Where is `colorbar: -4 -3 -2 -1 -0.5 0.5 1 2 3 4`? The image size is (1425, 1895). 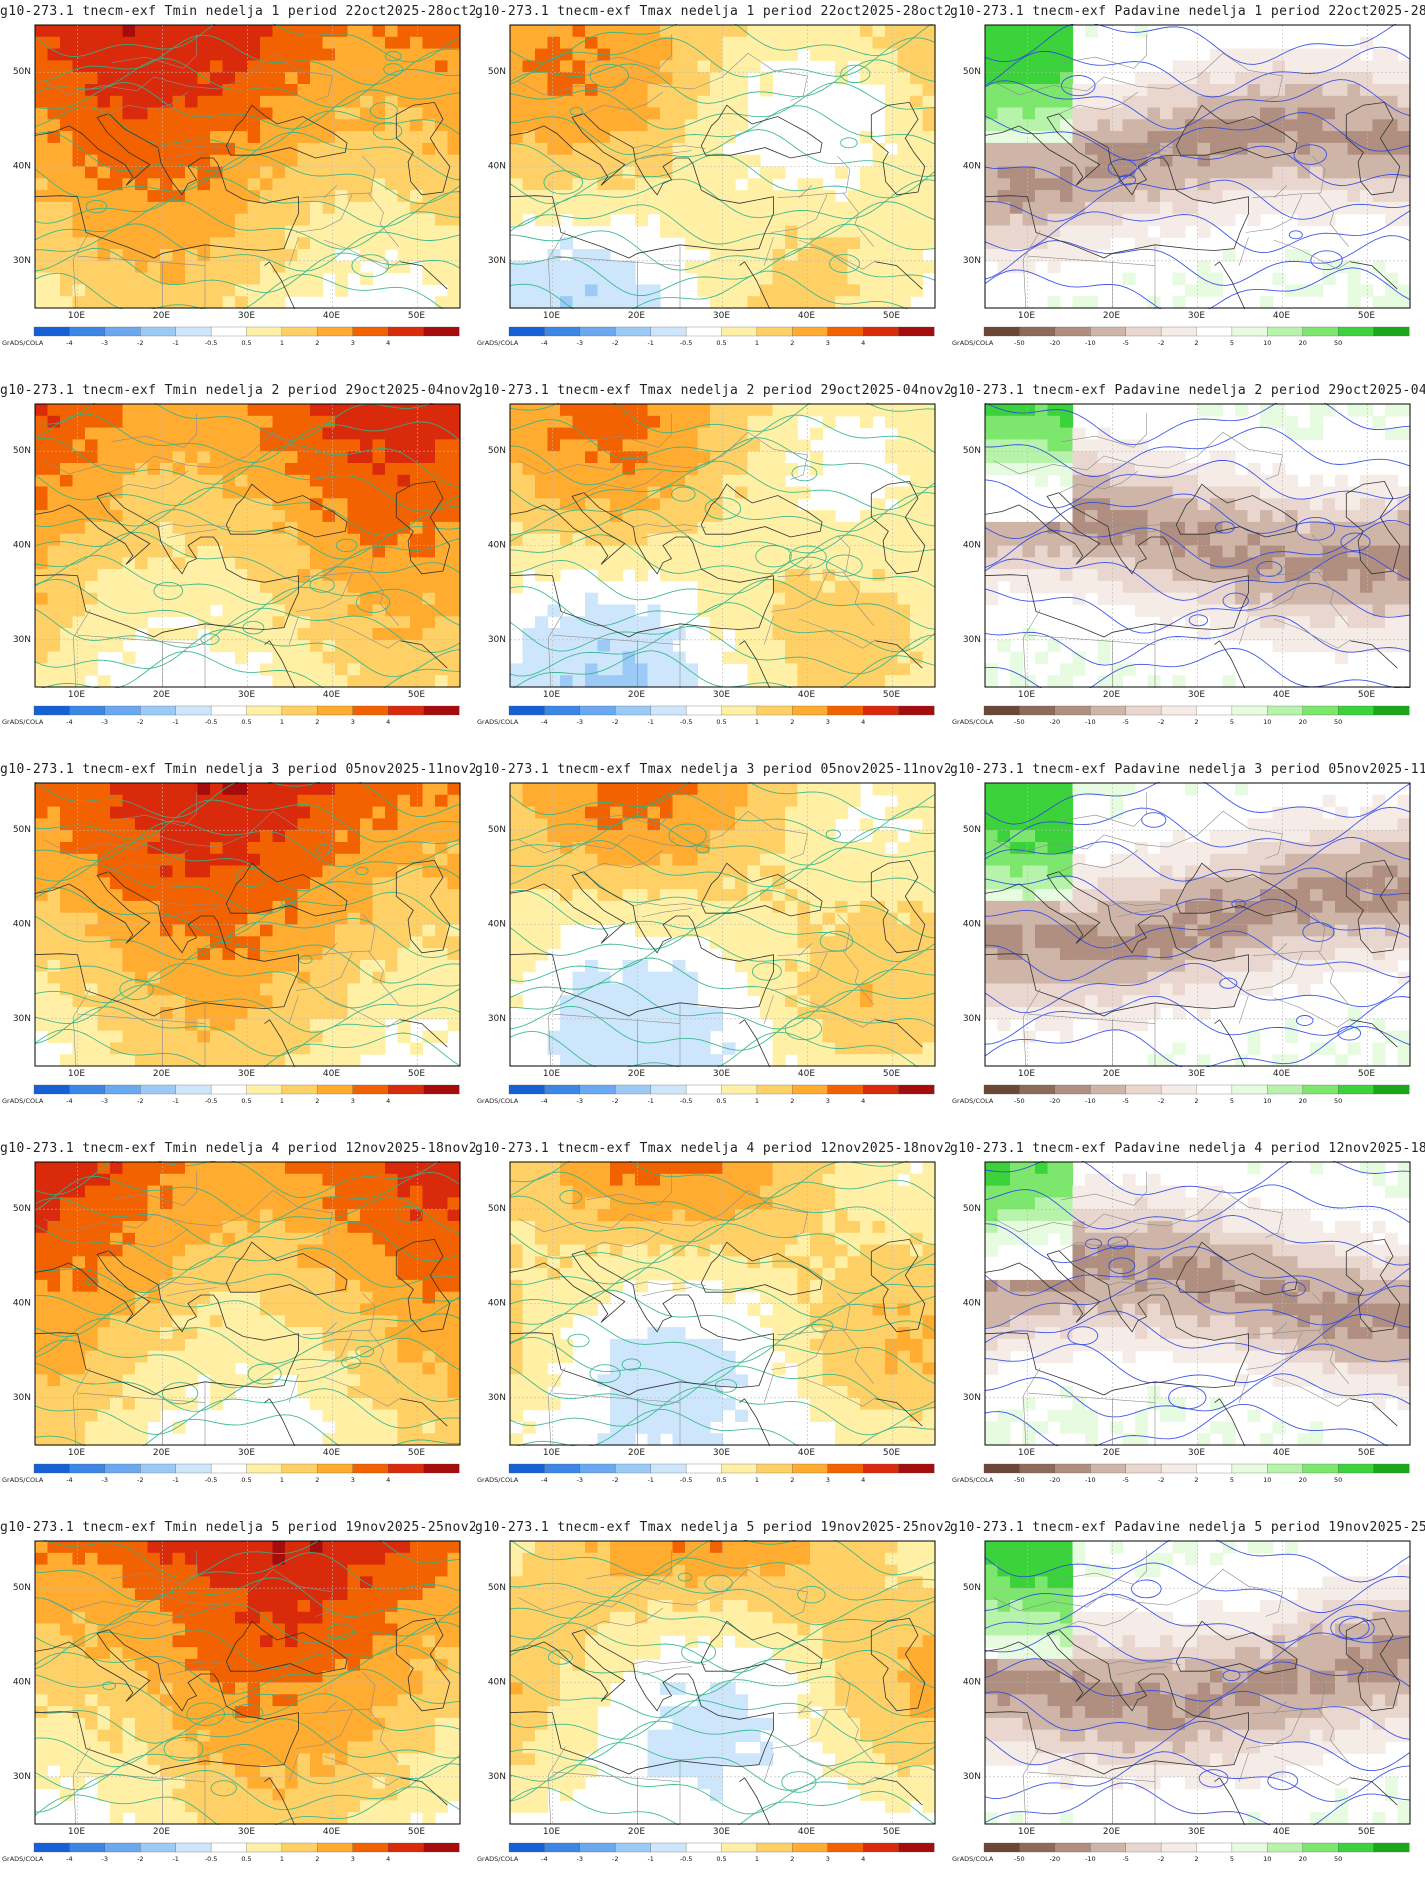 colorbar: -4 -3 -2 -1 -0.5 0.5 1 2 3 4 is located at coordinates (246, 336).